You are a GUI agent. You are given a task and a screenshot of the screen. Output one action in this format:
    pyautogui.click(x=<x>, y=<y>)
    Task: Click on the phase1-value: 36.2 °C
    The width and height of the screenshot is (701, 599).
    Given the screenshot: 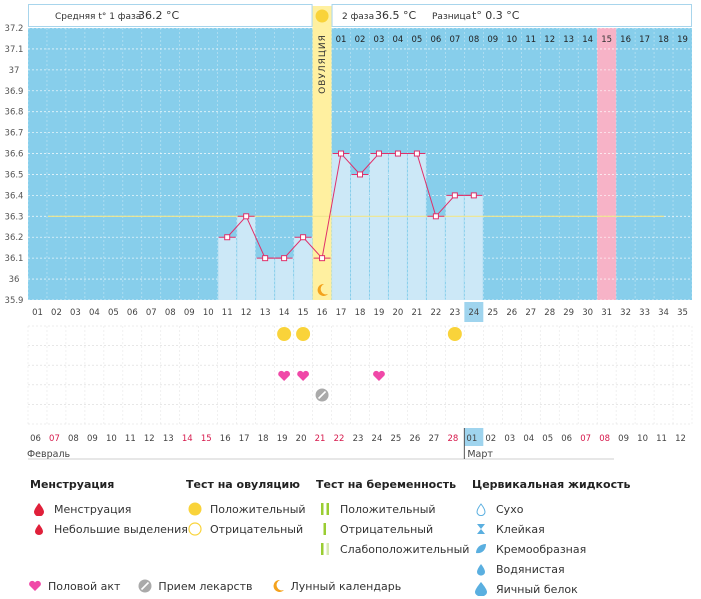 What is the action you would take?
    pyautogui.click(x=158, y=15)
    